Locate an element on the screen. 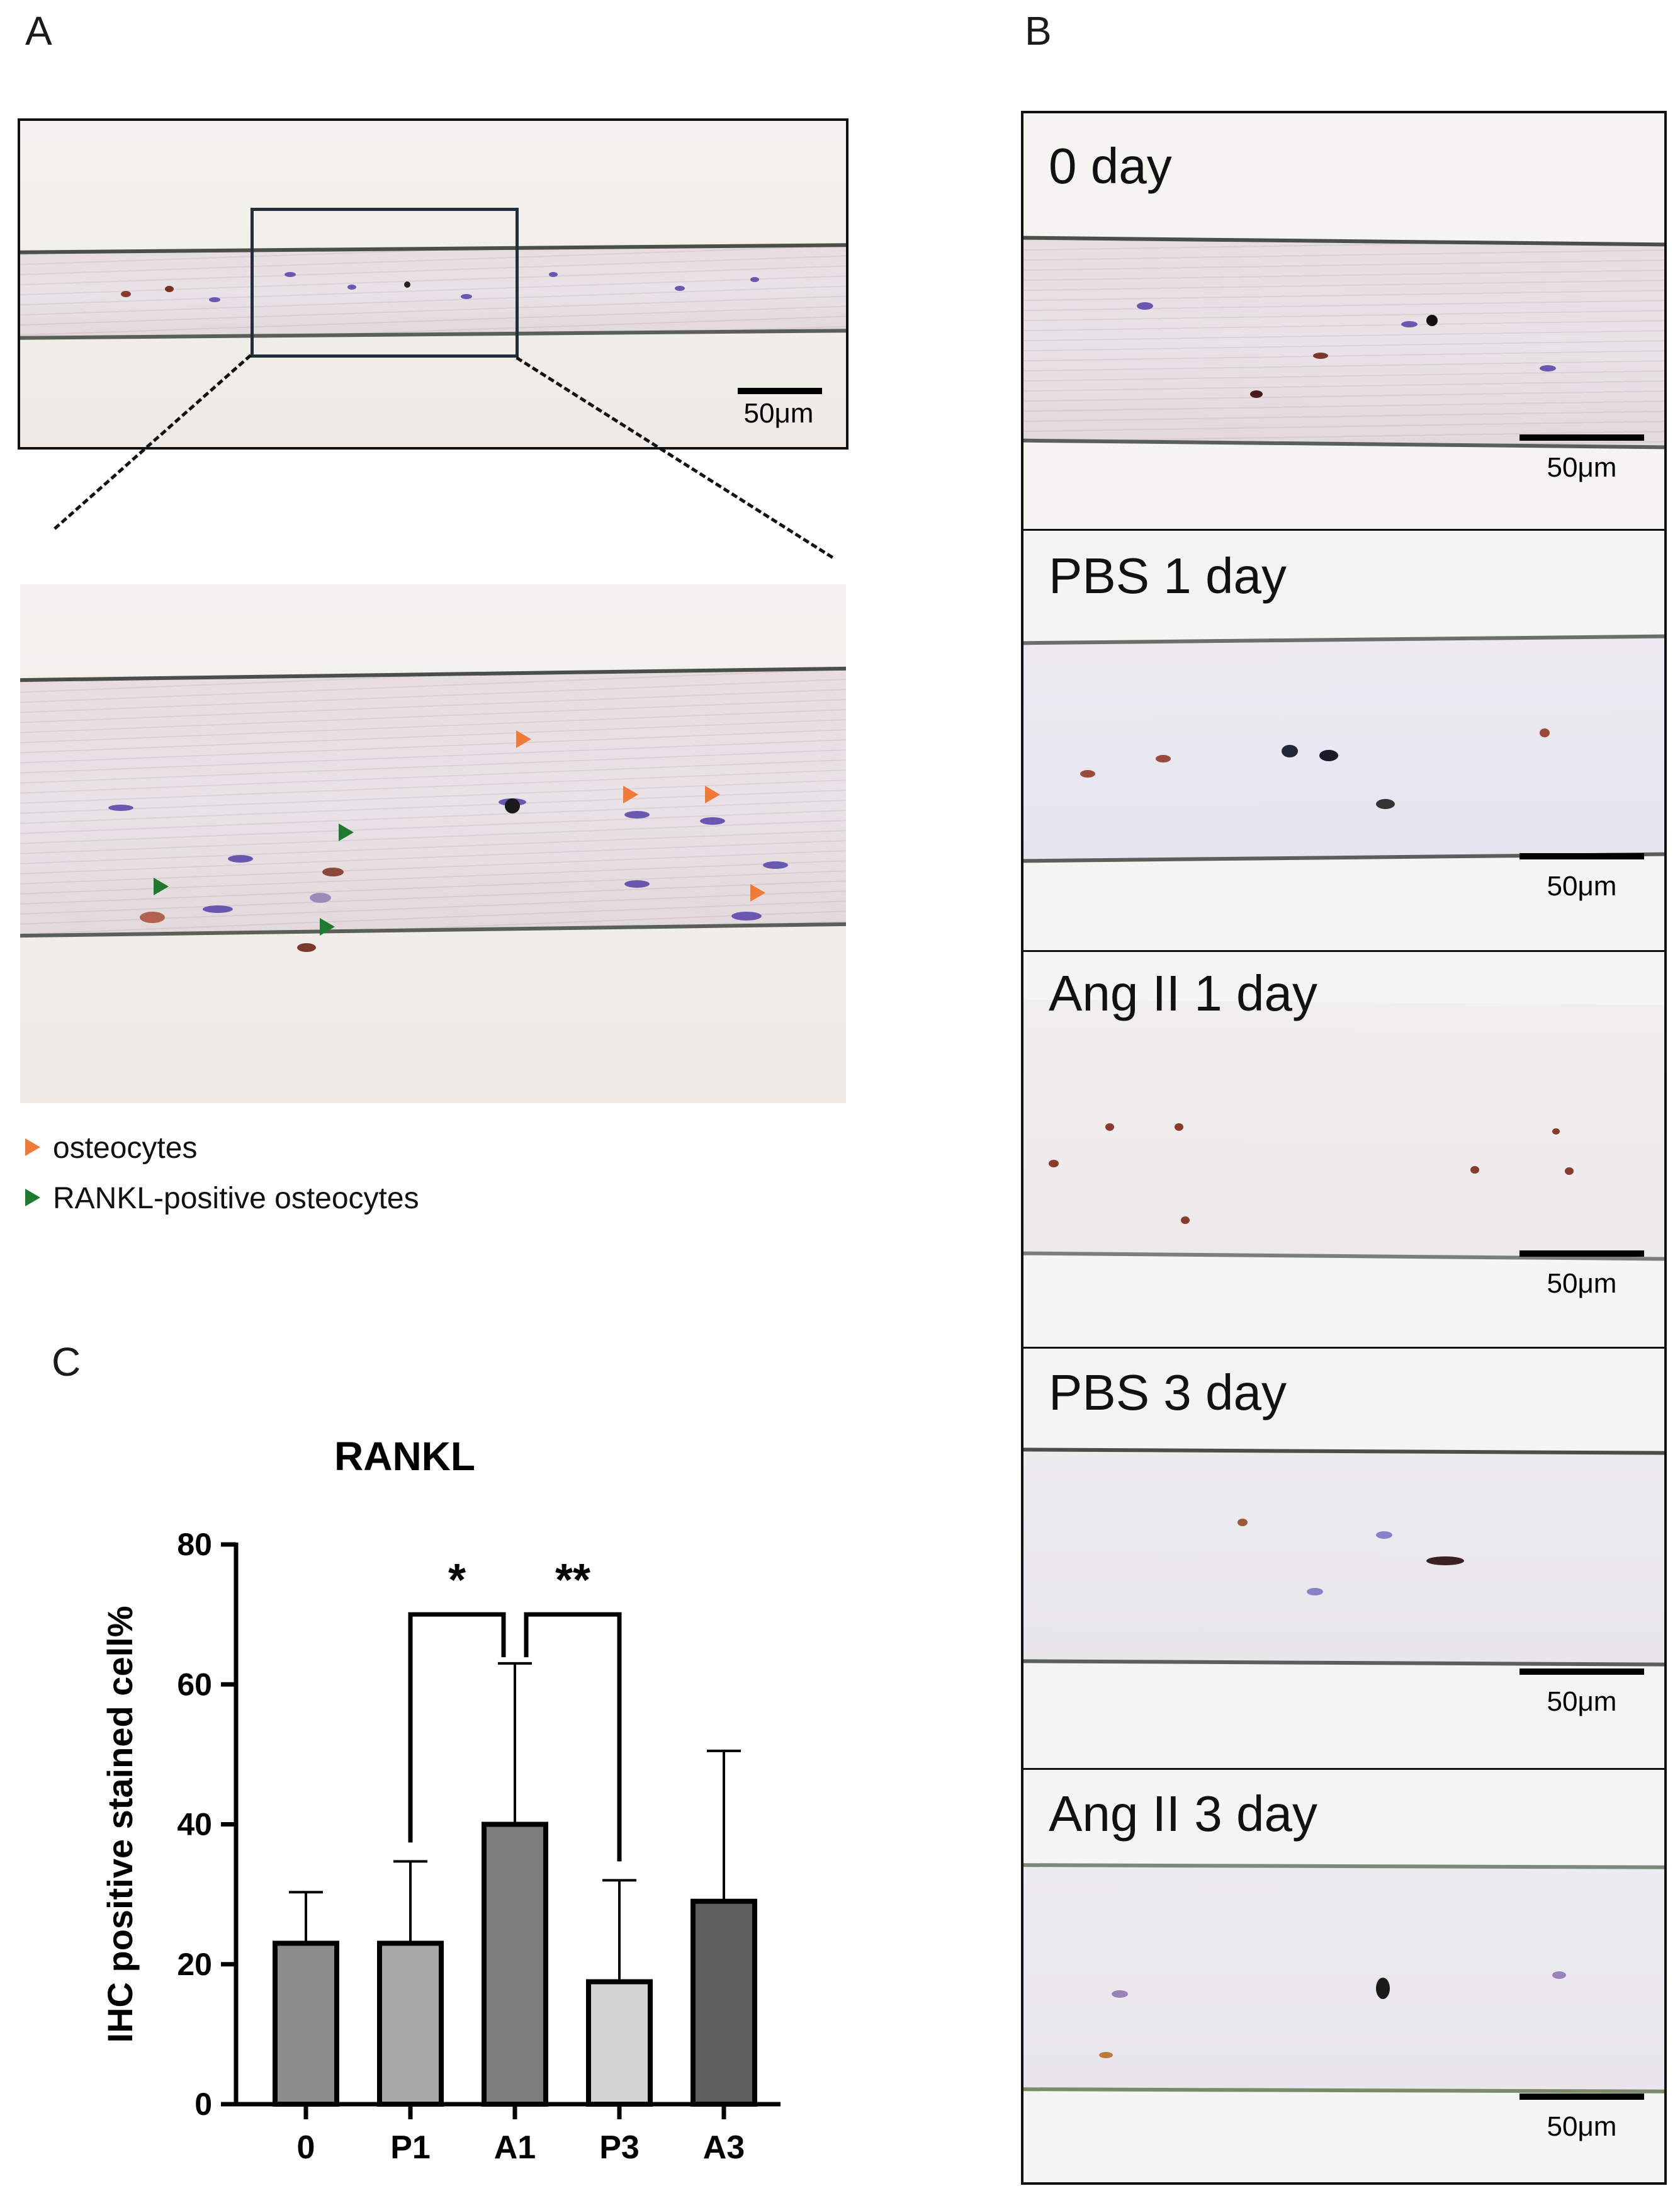 This screenshot has height=2198, width=1680. image-label: PBS 1 day is located at coordinates (1168, 576).